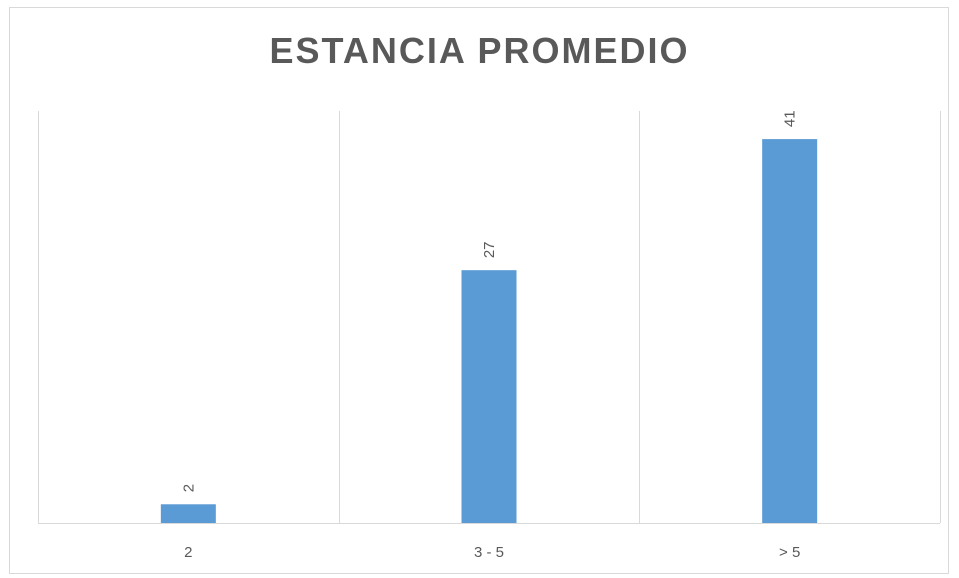 The height and width of the screenshot is (578, 959). What do you see at coordinates (790, 118) in the screenshot?
I see `data-label: 41` at bounding box center [790, 118].